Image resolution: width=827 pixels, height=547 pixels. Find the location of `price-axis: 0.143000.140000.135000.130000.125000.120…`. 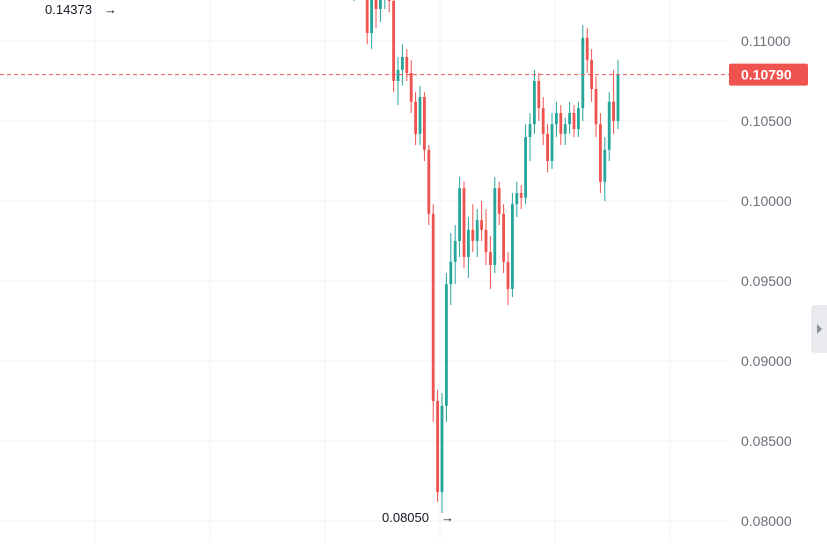

price-axis: 0.143000.140000.135000.130000.125000.120… is located at coordinates (766, 281).